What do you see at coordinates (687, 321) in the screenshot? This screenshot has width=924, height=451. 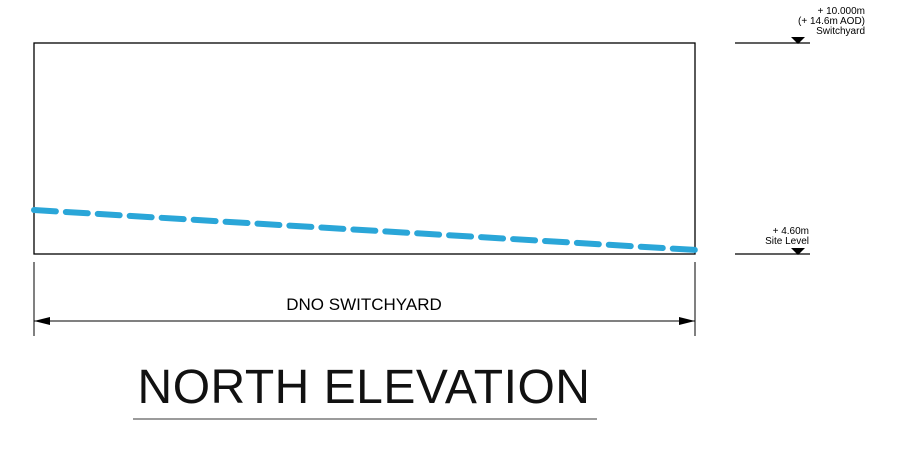 I see `dimension-arrow-right-icon` at bounding box center [687, 321].